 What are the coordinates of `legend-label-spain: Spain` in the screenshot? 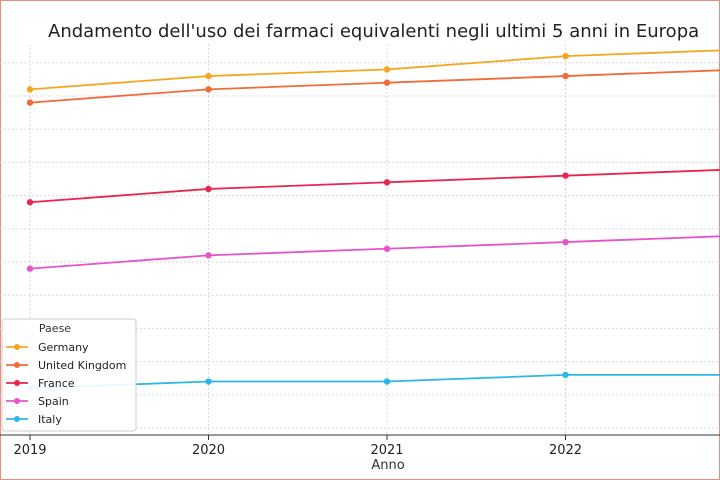 It's located at (53, 401).